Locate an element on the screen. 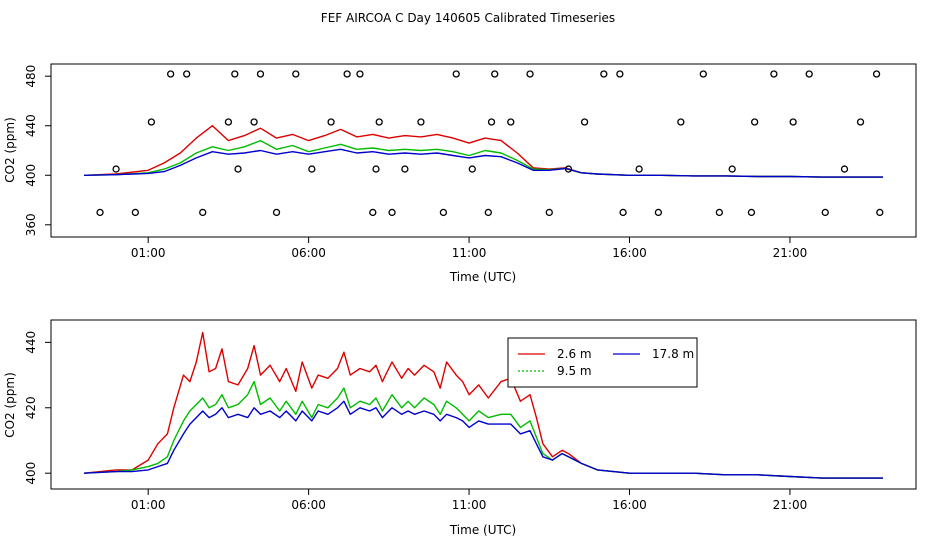 This screenshot has width=936, height=540. legend-label-9-5m: 9.5 m is located at coordinates (574, 371).